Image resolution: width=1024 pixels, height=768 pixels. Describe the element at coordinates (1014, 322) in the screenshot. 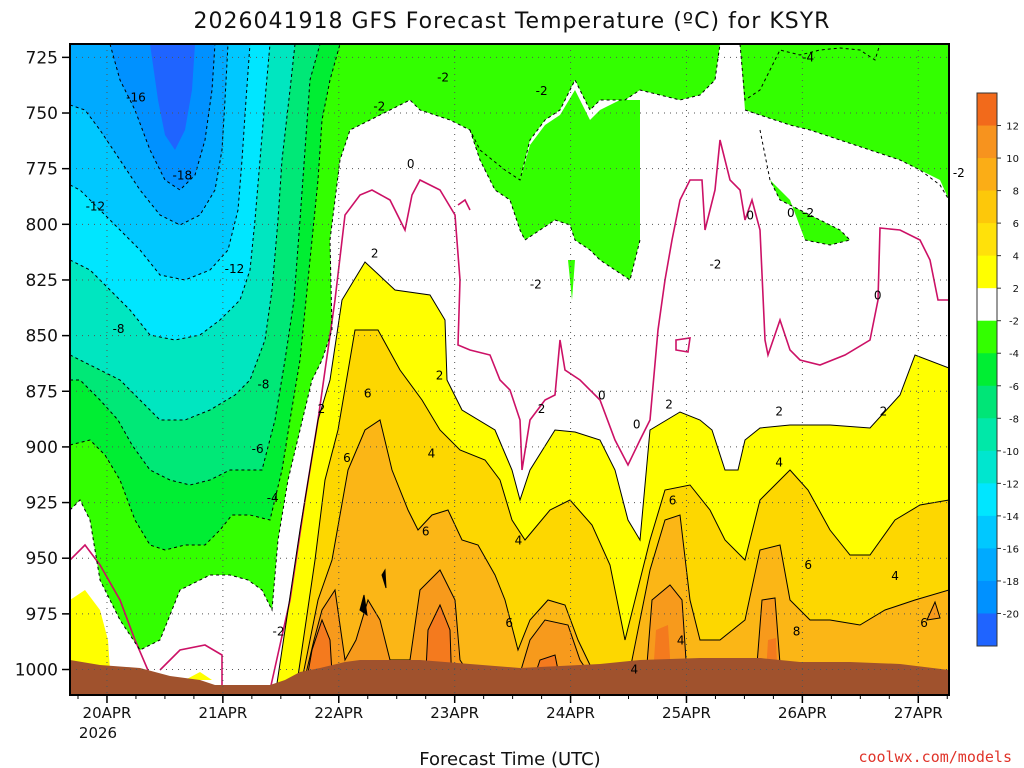

I see `colorbar-label: -2` at that location.